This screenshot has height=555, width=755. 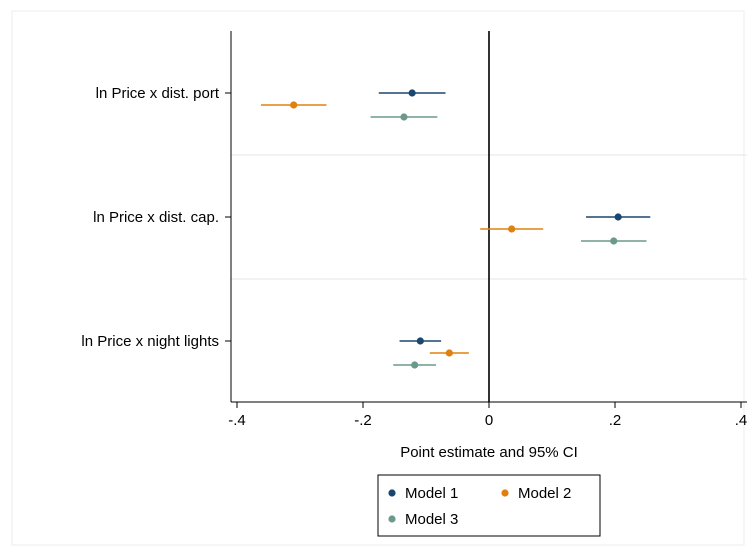 I want to click on x-axis-title: Point estimate and 95% CI, so click(x=489, y=452).